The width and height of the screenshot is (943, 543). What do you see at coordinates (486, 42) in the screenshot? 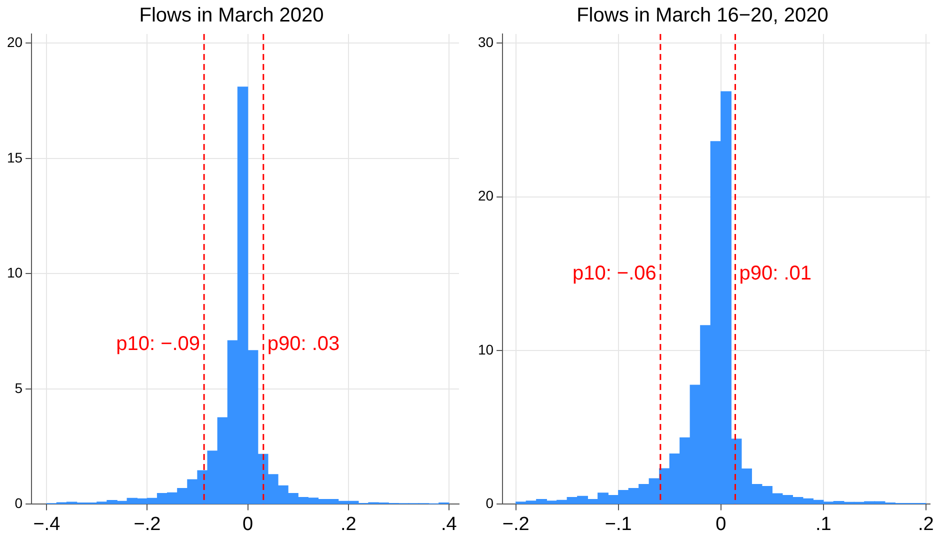
I see `y-tick-label: 30` at bounding box center [486, 42].